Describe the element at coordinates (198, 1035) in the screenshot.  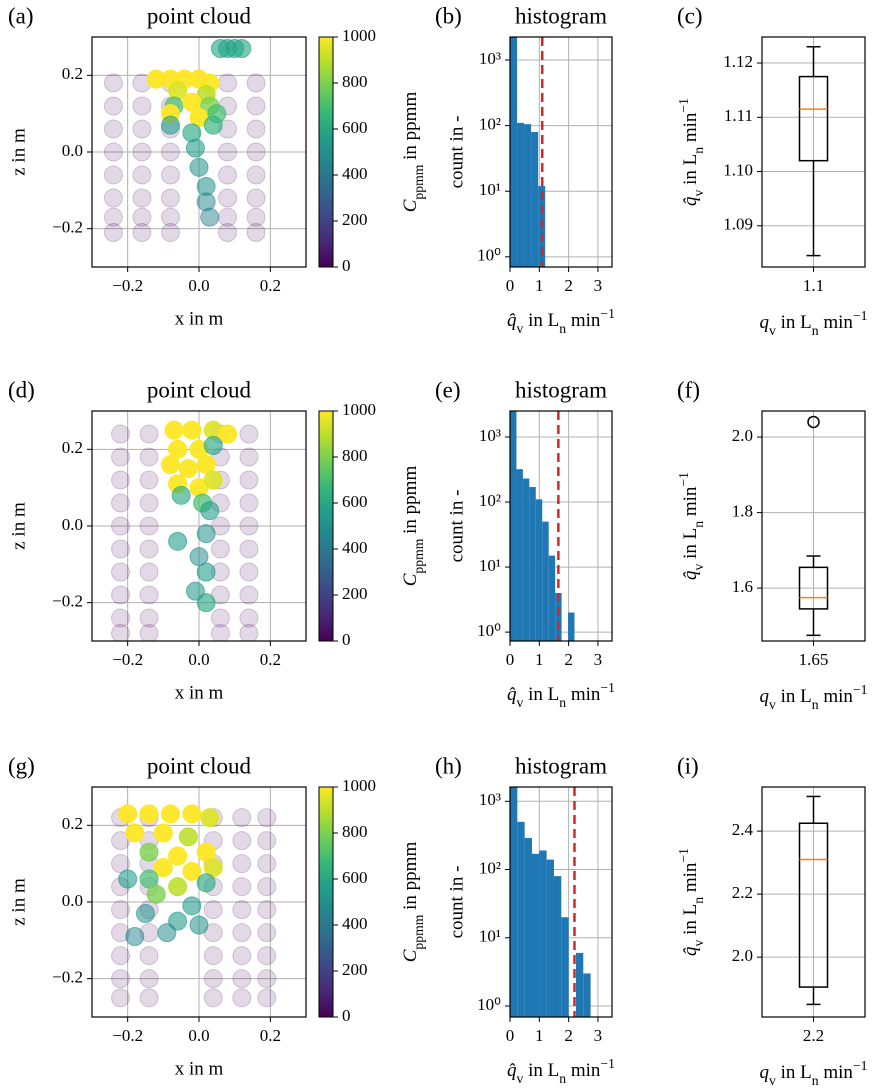
I see `x-tick-label: 0.0` at that location.